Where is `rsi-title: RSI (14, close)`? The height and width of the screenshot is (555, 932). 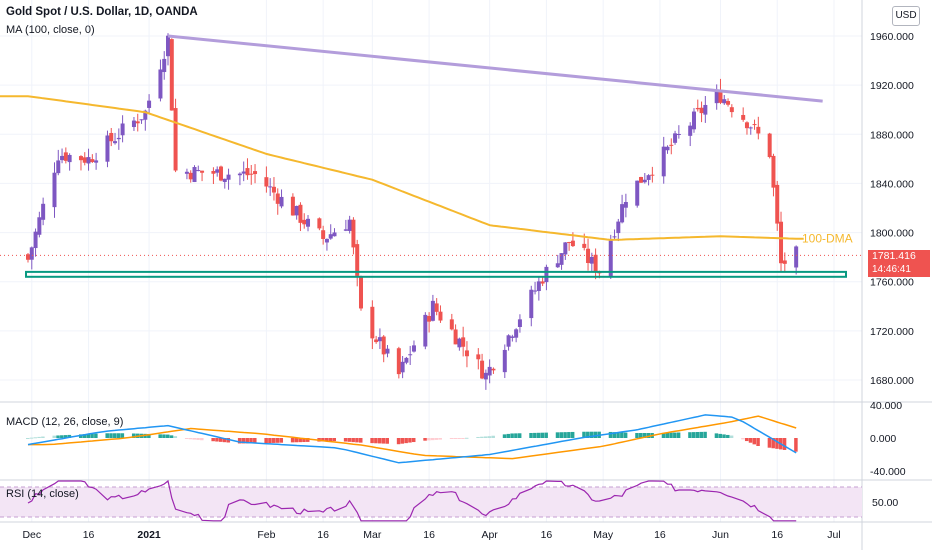
rsi-title: RSI (14, close) is located at coordinates (42, 494).